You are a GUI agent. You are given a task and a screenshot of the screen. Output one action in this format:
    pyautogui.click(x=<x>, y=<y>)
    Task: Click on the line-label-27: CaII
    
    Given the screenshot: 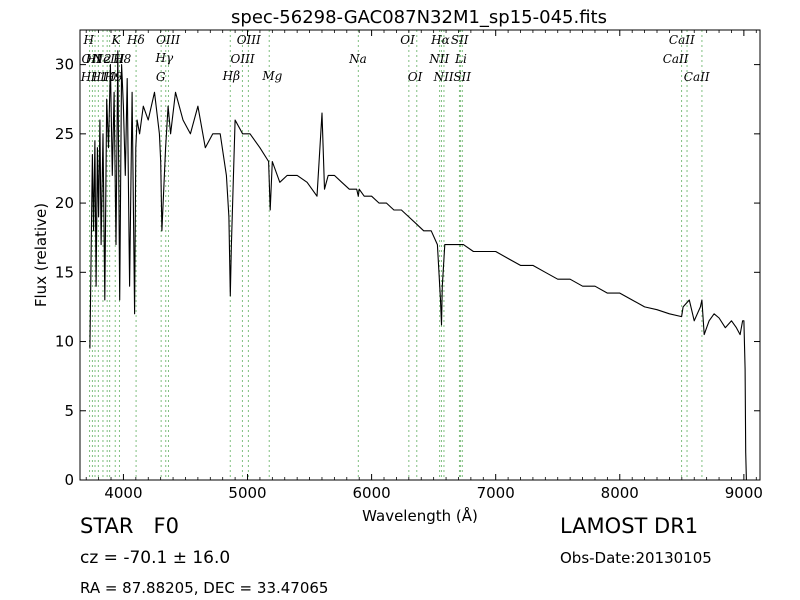 What is the action you would take?
    pyautogui.click(x=676, y=59)
    